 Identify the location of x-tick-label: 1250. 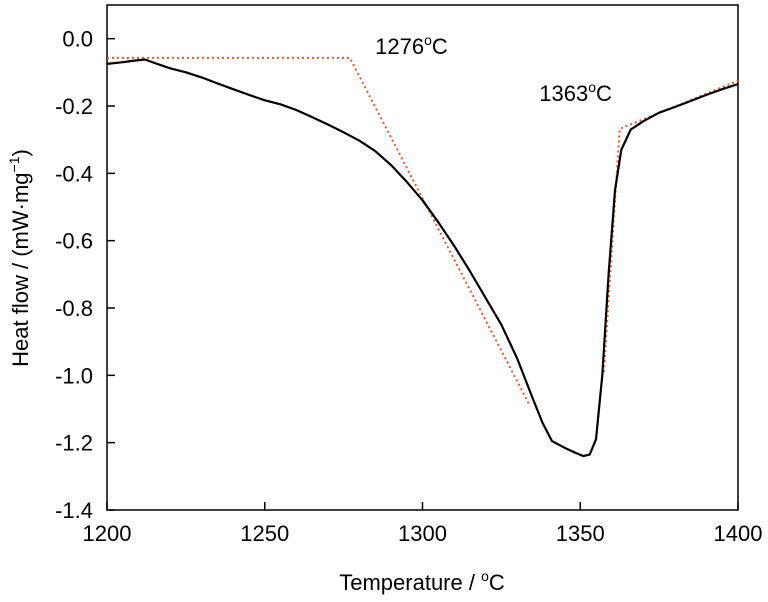
(264, 533).